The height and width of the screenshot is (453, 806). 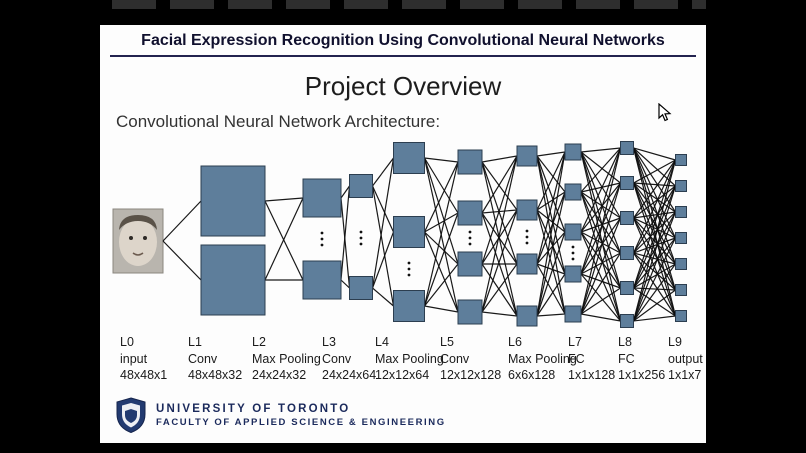 What do you see at coordinates (402, 375) in the screenshot?
I see `layer-dims: 12x12x64` at bounding box center [402, 375].